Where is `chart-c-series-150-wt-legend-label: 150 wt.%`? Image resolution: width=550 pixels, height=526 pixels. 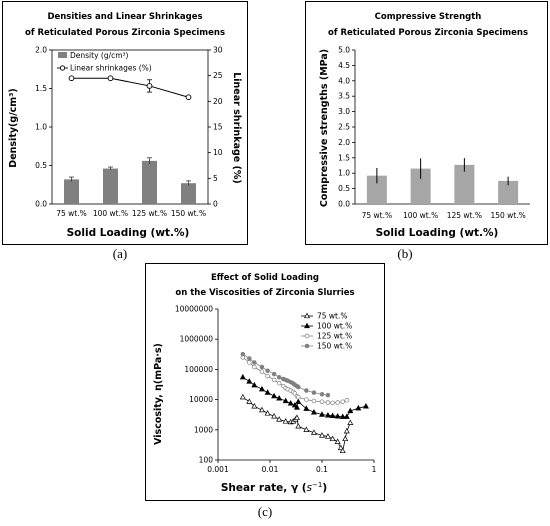
chart-c-series-150-wt-legend-label: 150 wt.% is located at coordinates (334, 346).